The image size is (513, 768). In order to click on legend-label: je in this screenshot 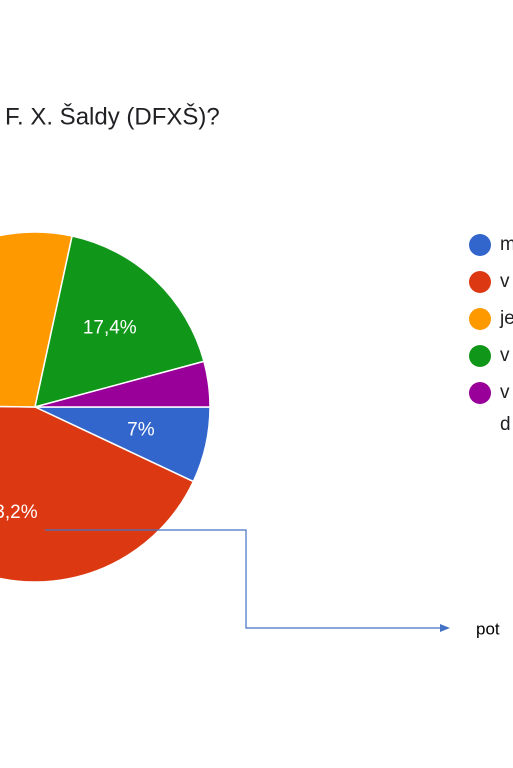, I will do `click(506, 318)`.